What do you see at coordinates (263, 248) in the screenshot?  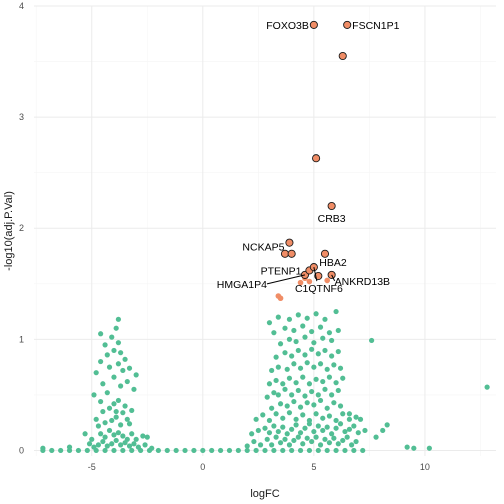 I see `gene-label: NCKAP5` at bounding box center [263, 248].